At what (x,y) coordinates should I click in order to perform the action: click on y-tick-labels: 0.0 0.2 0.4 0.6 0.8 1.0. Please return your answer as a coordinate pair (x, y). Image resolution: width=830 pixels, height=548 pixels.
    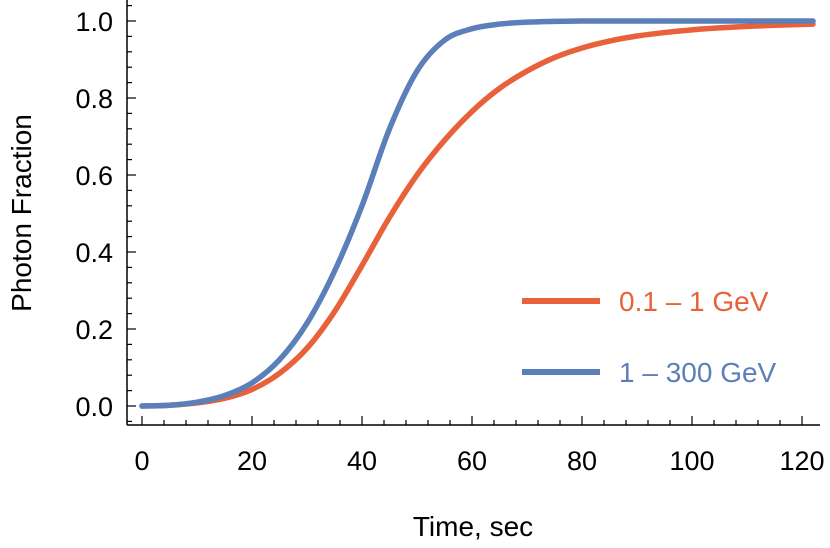
    Looking at the image, I should click on (94, 214).